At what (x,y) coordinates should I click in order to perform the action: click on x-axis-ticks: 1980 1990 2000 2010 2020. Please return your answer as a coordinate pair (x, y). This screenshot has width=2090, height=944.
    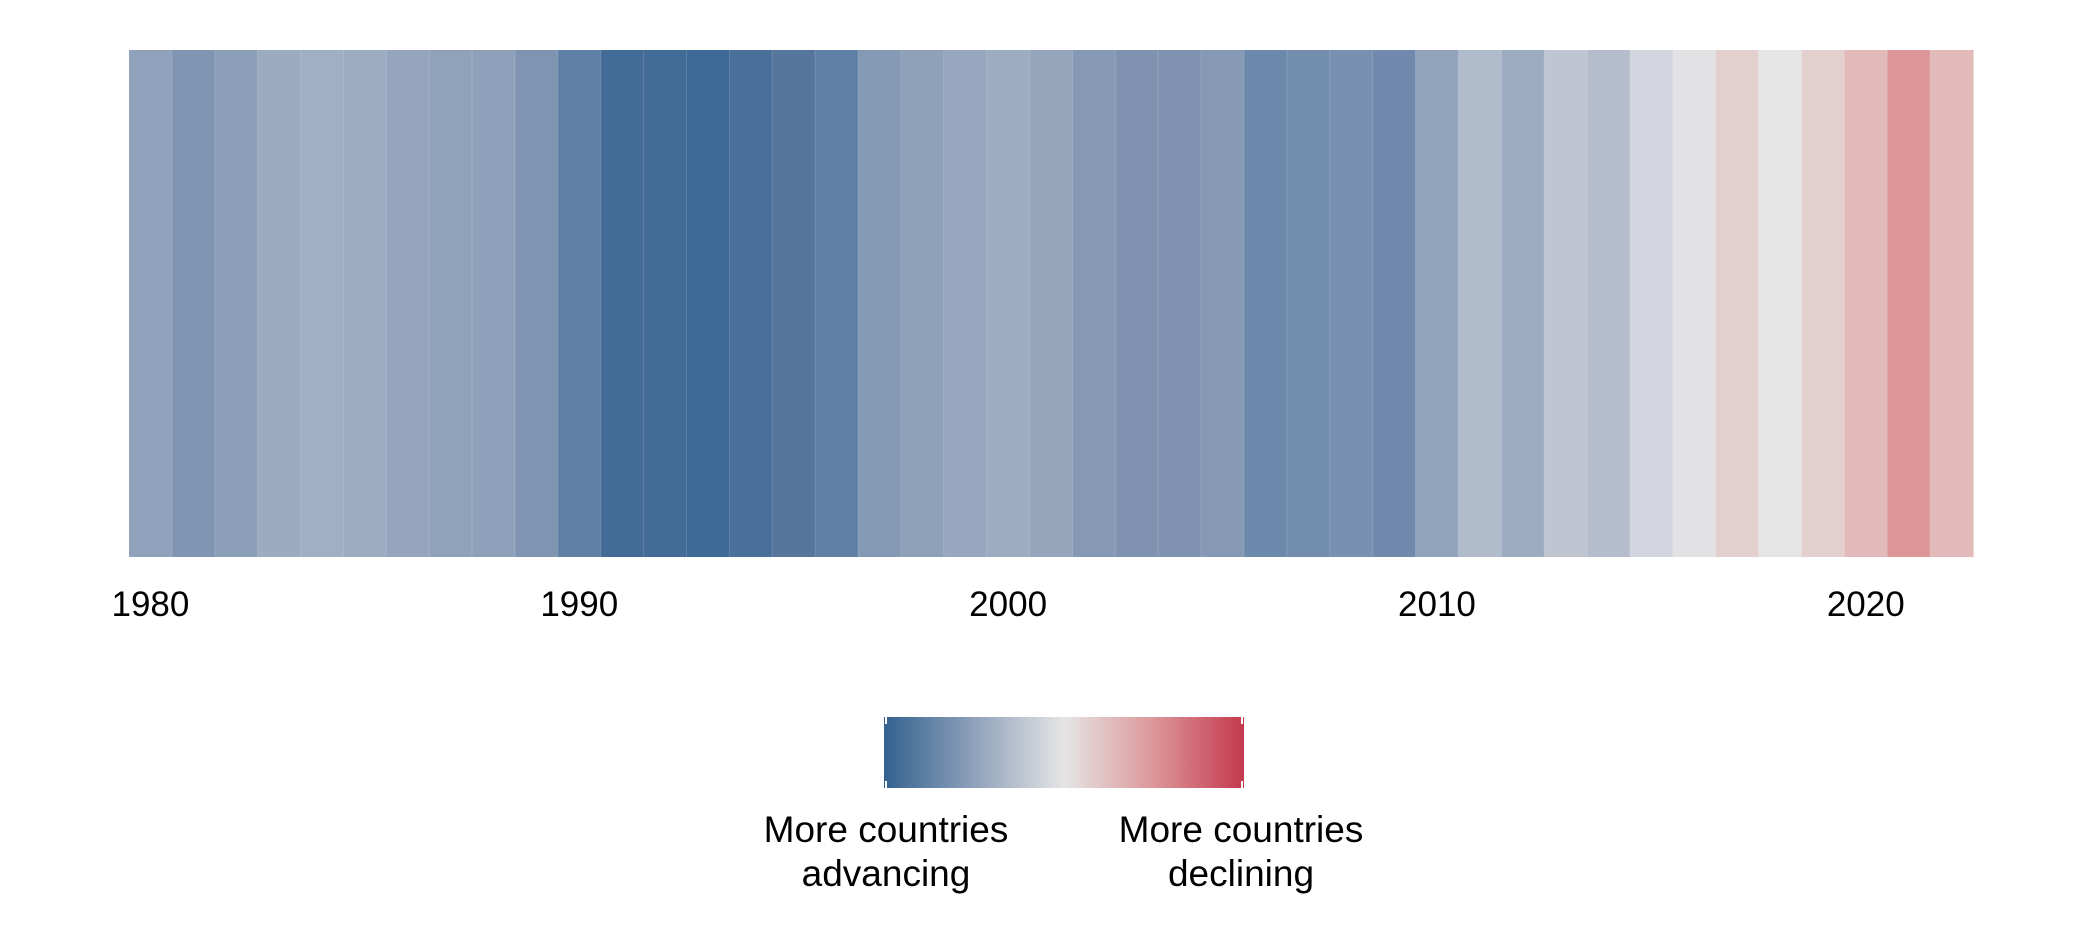
    Looking at the image, I should click on (1008, 604).